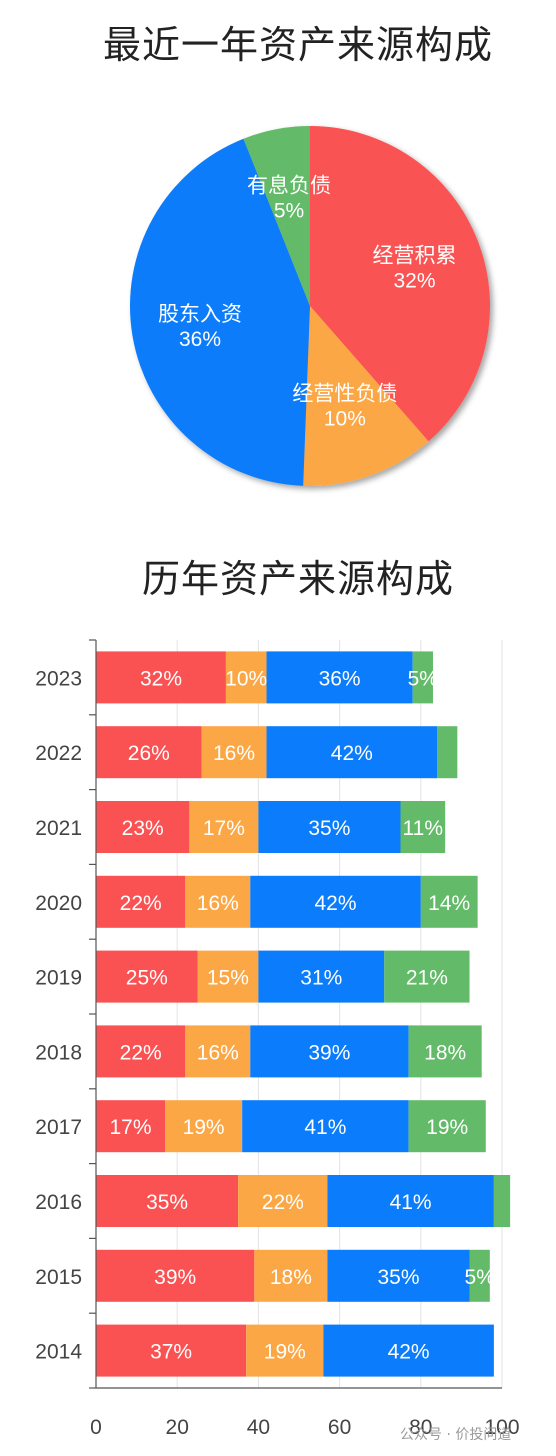 This screenshot has width=556, height=1456. I want to click on bar-label-2017-1: 17%, so click(130, 1127).